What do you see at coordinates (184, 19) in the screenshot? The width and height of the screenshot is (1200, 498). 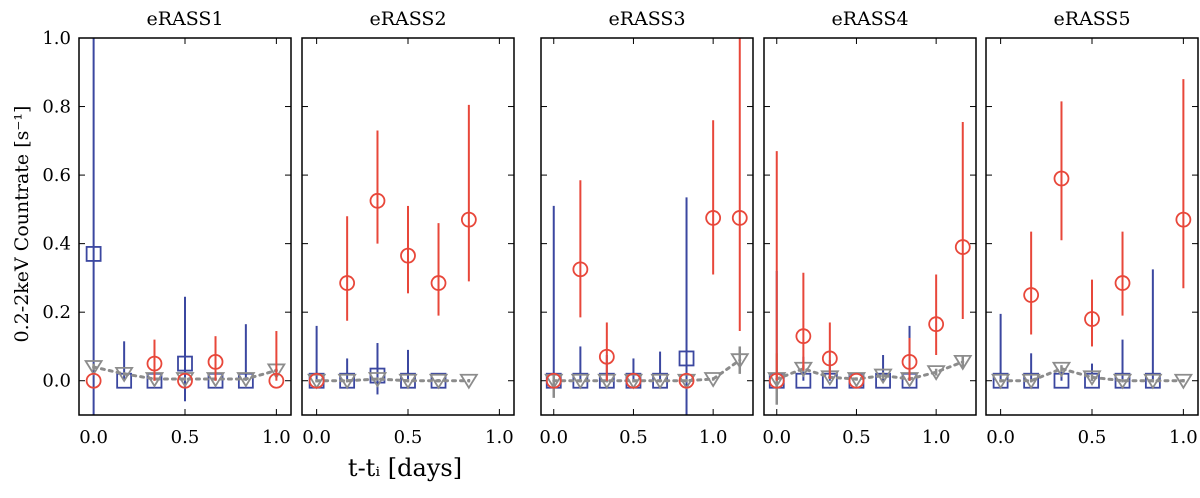 I see `panel-title: eRASS1` at bounding box center [184, 19].